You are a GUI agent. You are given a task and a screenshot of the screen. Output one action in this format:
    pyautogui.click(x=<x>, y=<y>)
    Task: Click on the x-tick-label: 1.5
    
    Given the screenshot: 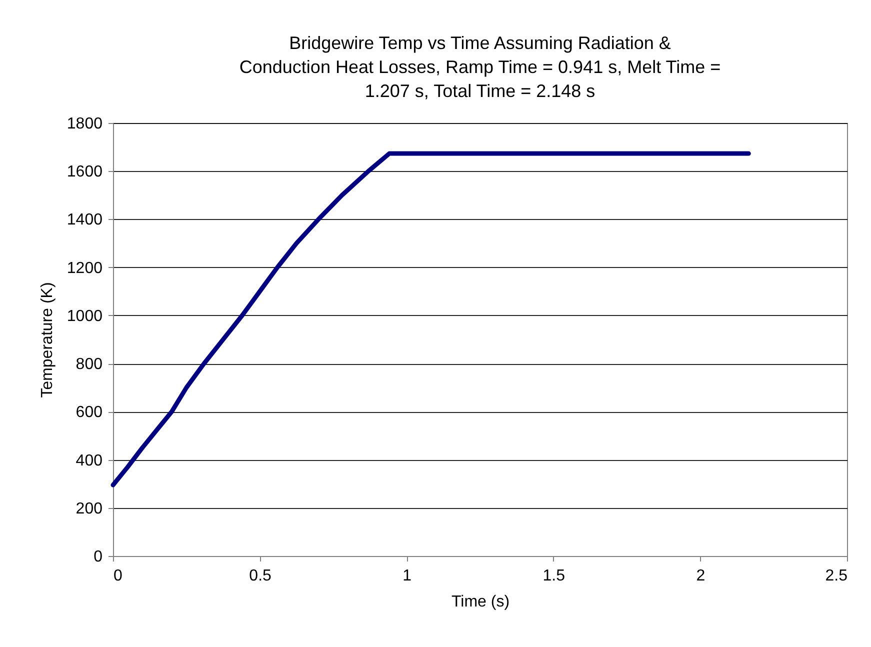 What is the action you would take?
    pyautogui.click(x=554, y=576)
    